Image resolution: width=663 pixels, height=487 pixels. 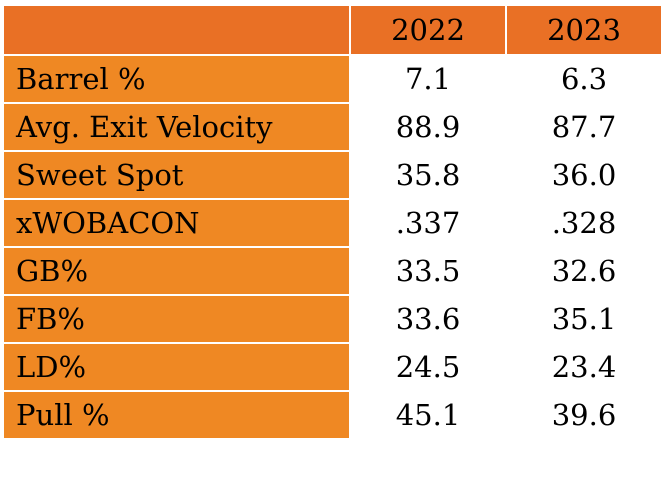 I want to click on row-label: xWOBACON, so click(x=176, y=223).